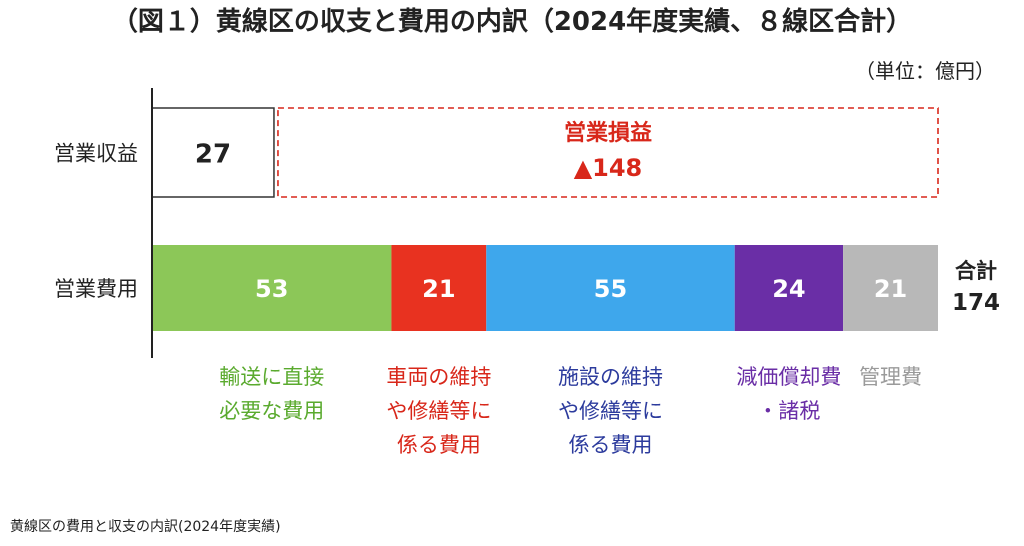 The image size is (1024, 546). I want to click on category-label-expenses: 営業費用, so click(96, 289).